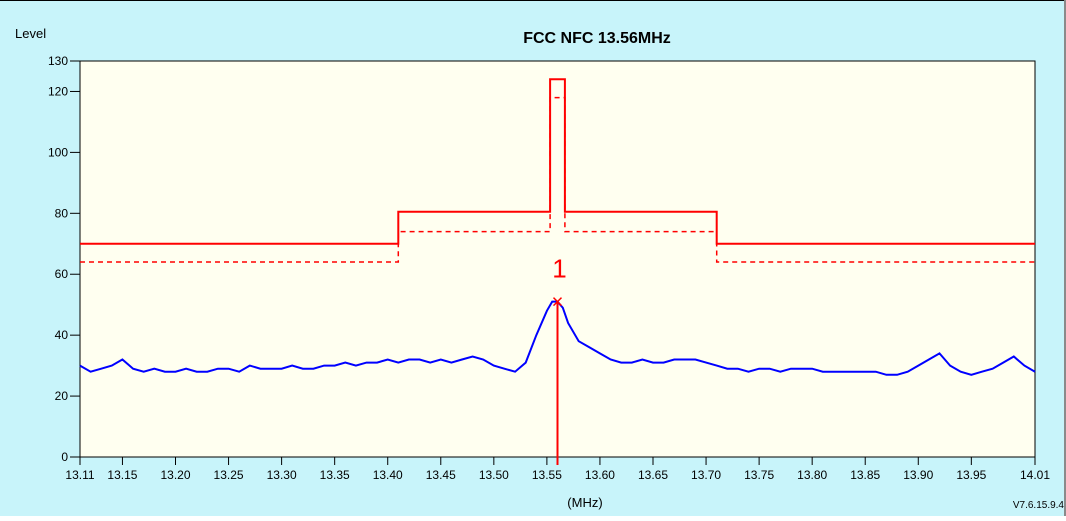  What do you see at coordinates (62, 396) in the screenshot?
I see `y-tick-label: 20` at bounding box center [62, 396].